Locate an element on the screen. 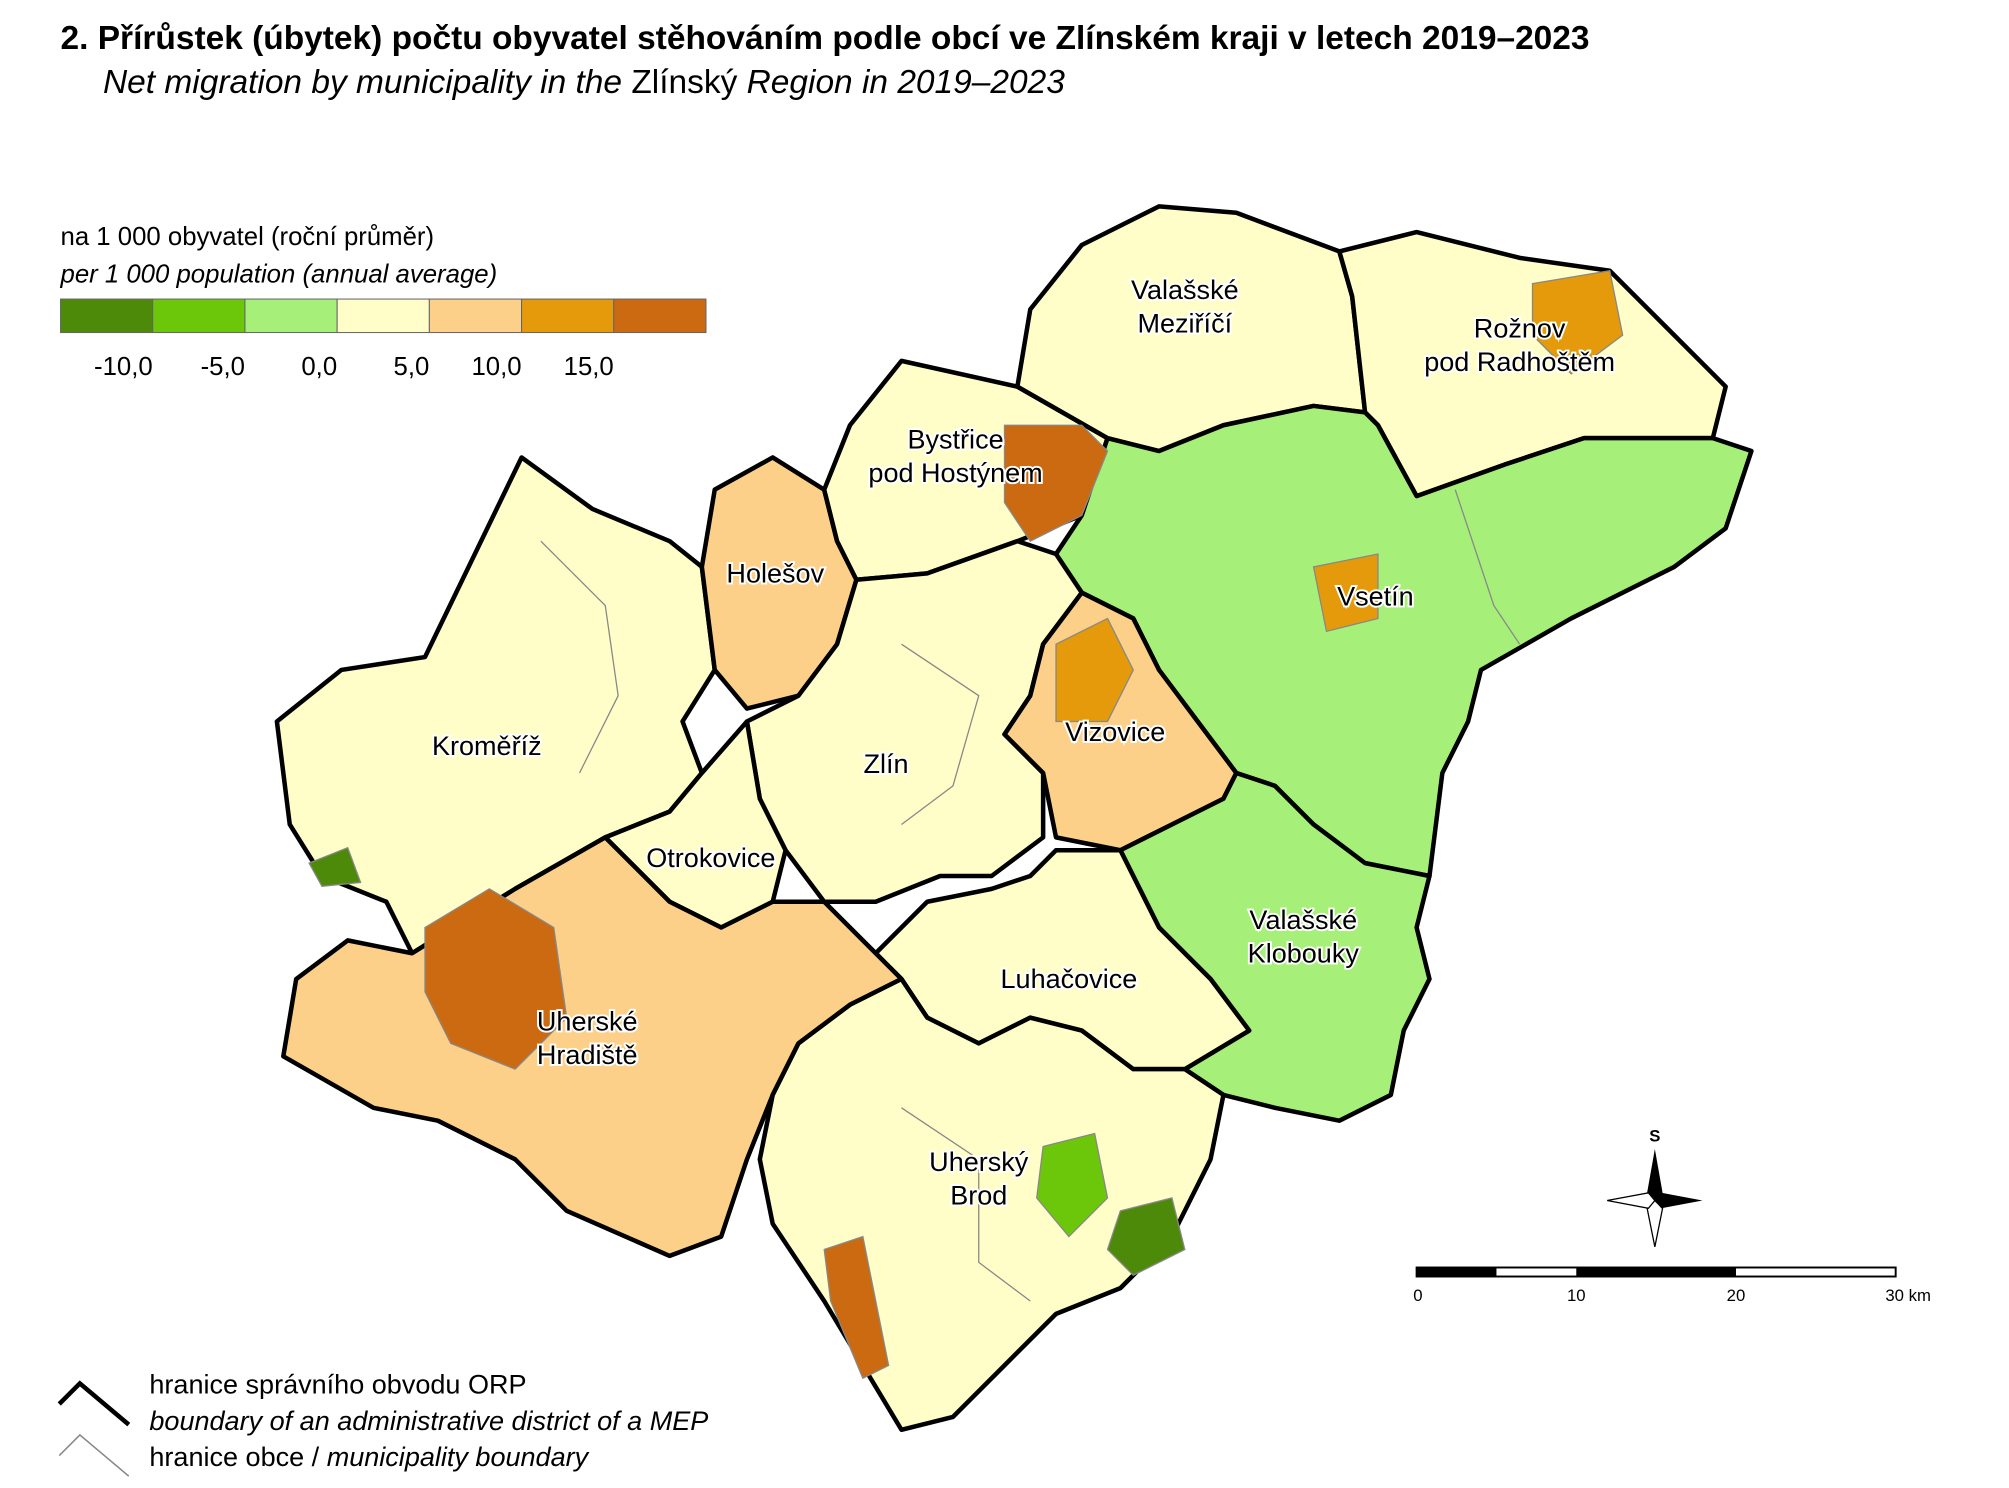  district-label: Meziříčí is located at coordinates (1184, 324).